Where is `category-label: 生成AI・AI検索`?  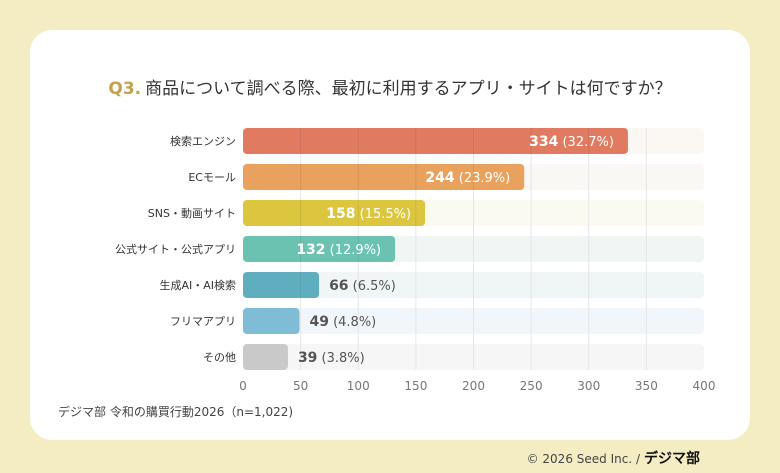 category-label: 生成AI・AI検索 is located at coordinates (197, 285).